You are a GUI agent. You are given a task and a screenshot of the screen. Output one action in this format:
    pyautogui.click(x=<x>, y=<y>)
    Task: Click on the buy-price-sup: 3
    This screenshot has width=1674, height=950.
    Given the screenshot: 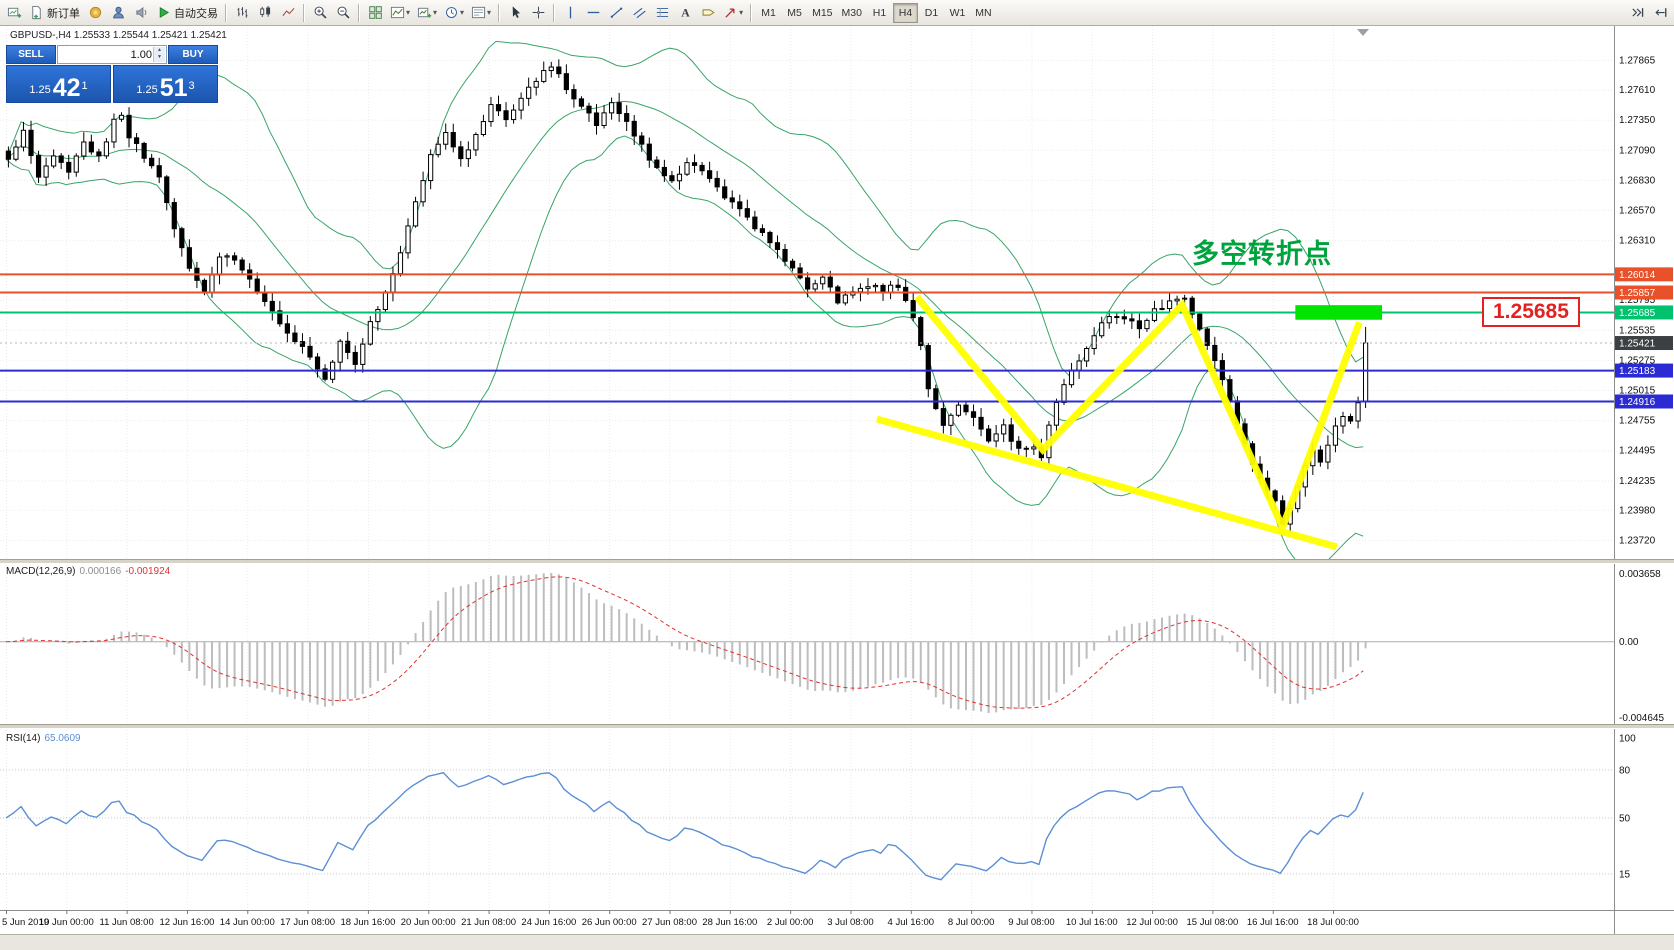 What is the action you would take?
    pyautogui.click(x=191, y=86)
    